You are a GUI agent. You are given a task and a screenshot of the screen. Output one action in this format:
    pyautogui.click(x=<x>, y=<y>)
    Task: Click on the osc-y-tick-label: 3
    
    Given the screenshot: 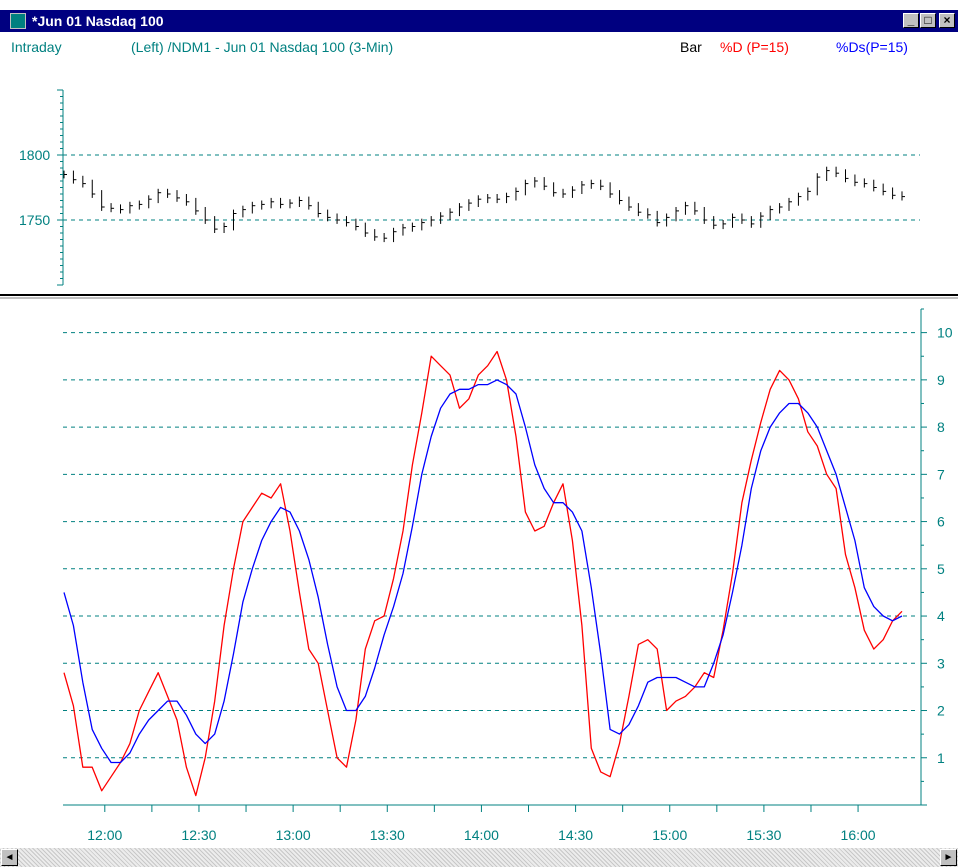 What is the action you would take?
    pyautogui.click(x=941, y=663)
    